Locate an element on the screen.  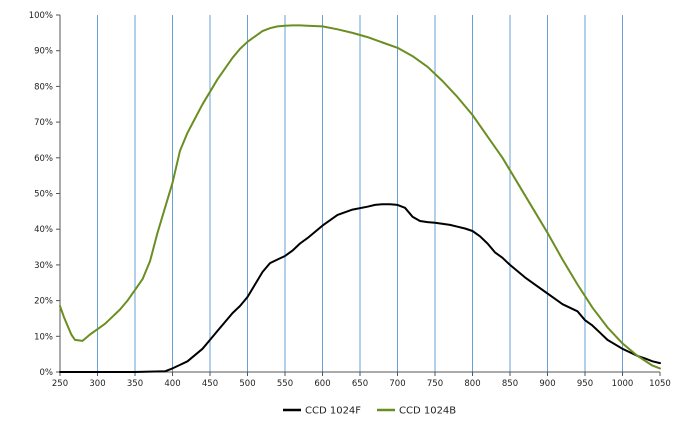
x-tick-label: 750 is located at coordinates (435, 384).